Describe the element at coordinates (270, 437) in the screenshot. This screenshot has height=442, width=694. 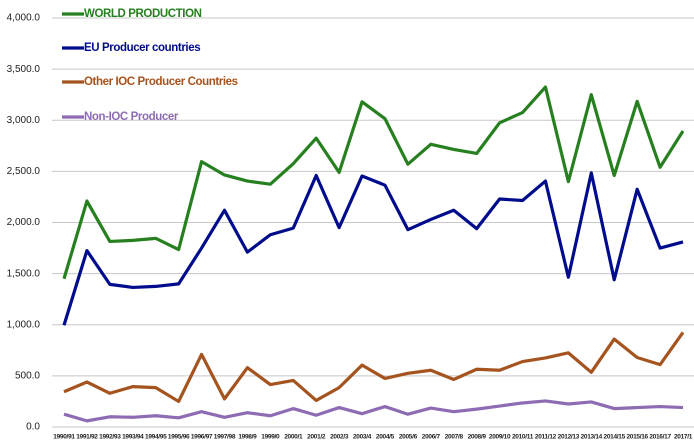
I see `x-tick-label: 1999/0` at that location.